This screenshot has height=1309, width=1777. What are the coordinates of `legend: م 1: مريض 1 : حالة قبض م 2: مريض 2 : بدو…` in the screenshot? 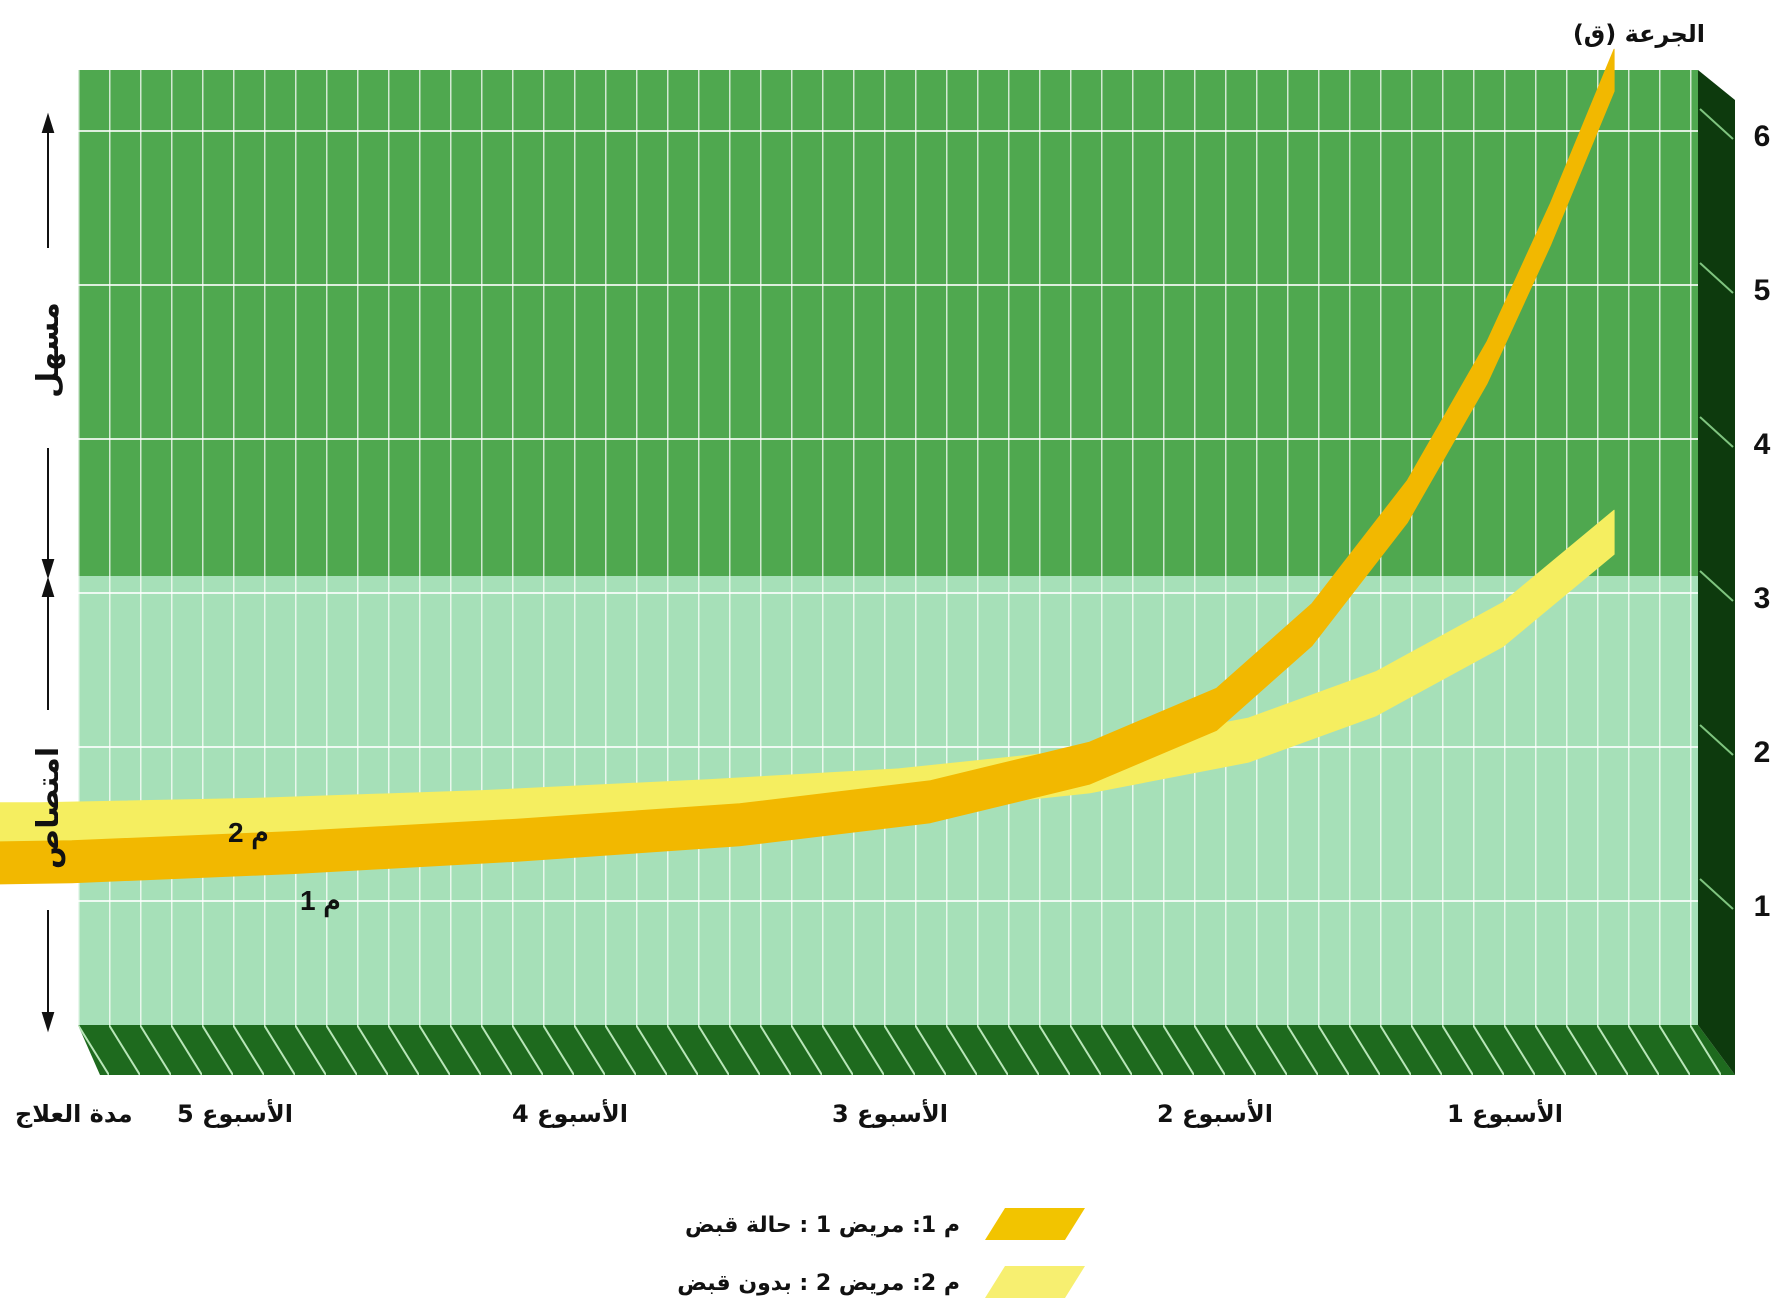 It's located at (881, 1253).